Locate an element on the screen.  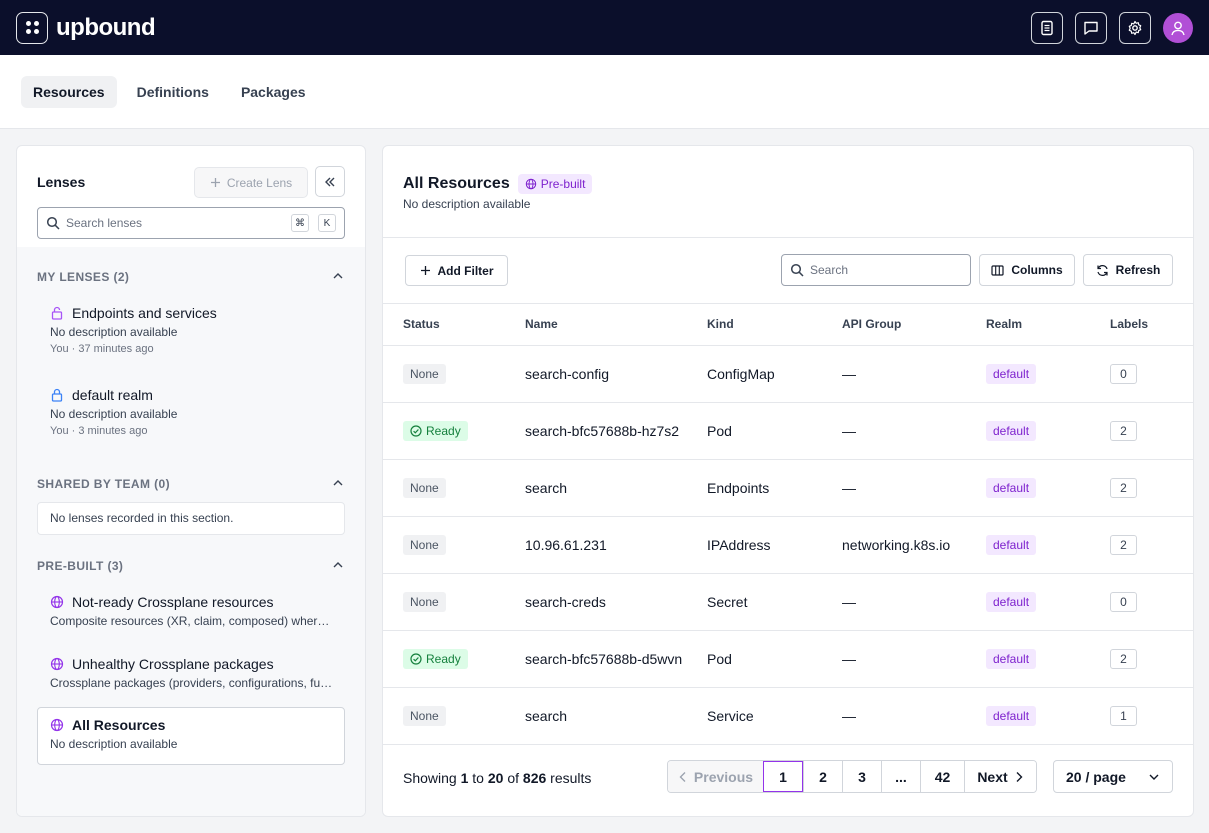
tab-definitions: Definitions is located at coordinates (172, 91).